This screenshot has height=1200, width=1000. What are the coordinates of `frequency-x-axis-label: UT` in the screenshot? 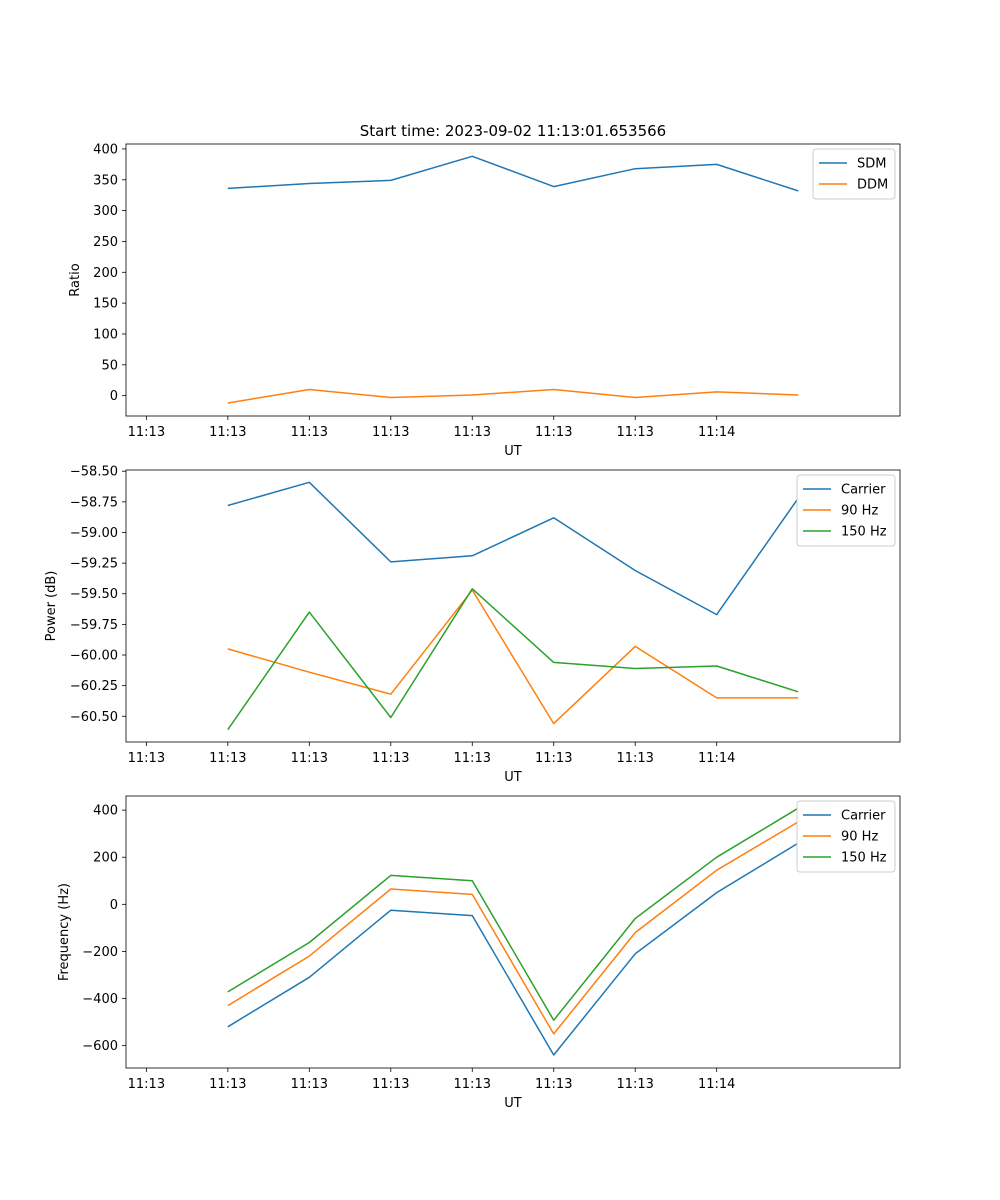 It's located at (513, 1103).